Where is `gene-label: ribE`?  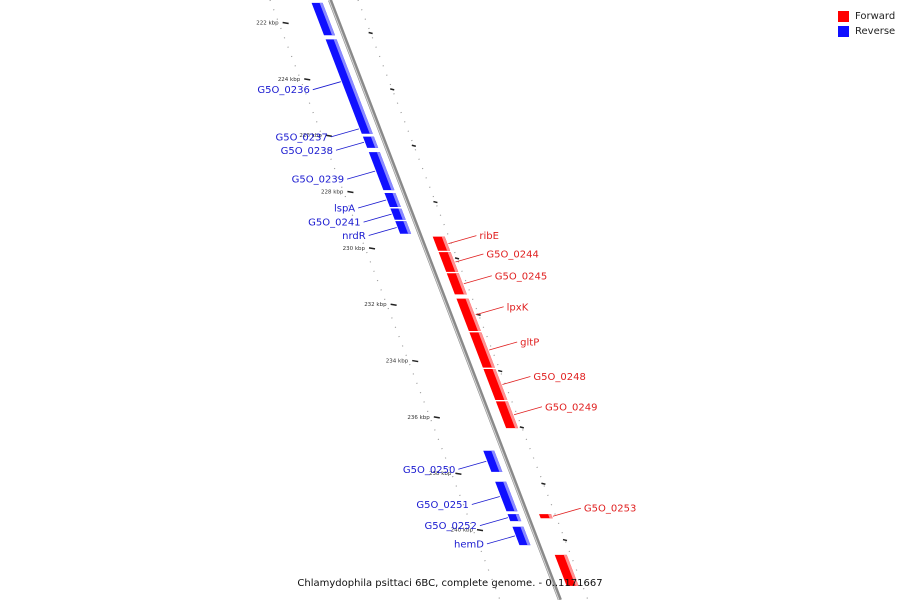 gene-label: ribE is located at coordinates (489, 236).